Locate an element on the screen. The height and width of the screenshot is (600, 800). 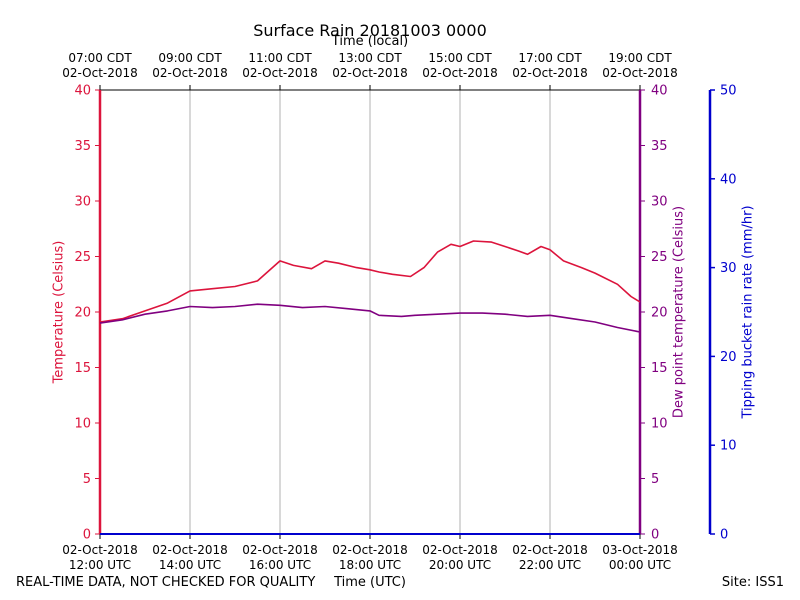
dewpoint-tick-label: 15 is located at coordinates (659, 368).